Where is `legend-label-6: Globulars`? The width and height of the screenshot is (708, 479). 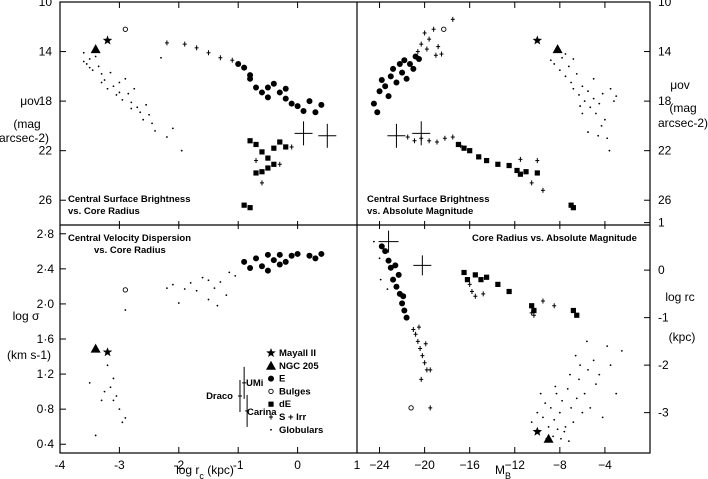
legend-label-6: Globulars is located at coordinates (301, 430).